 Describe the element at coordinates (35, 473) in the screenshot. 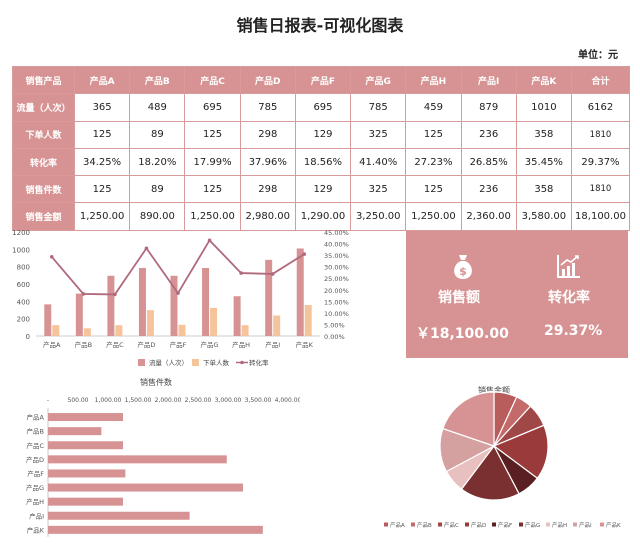

I see `y-axis-tick: 产品F` at that location.